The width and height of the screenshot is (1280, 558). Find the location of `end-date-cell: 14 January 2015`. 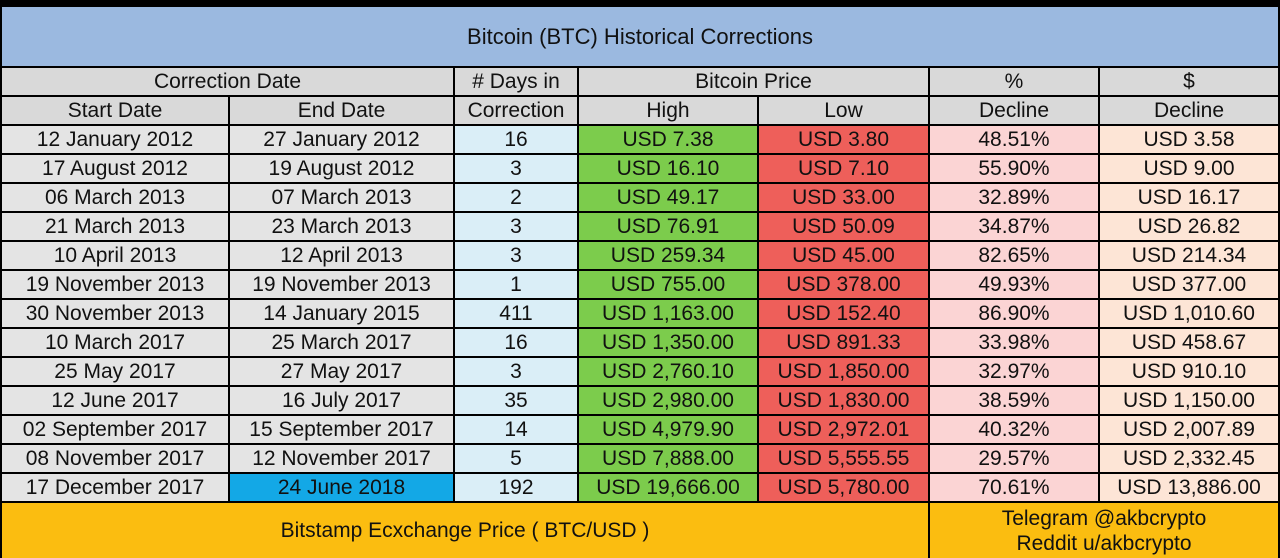

end-date-cell: 14 January 2015 is located at coordinates (341, 313).